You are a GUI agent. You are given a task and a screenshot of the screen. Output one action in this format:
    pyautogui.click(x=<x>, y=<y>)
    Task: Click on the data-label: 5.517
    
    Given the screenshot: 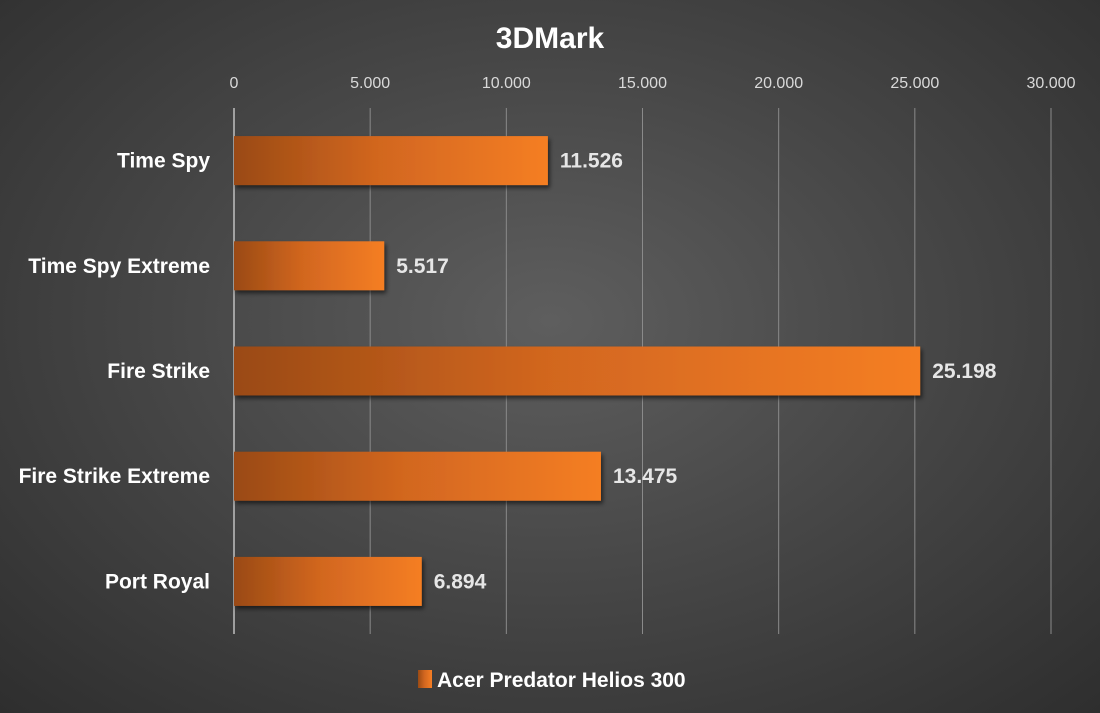 What is the action you would take?
    pyautogui.click(x=422, y=266)
    